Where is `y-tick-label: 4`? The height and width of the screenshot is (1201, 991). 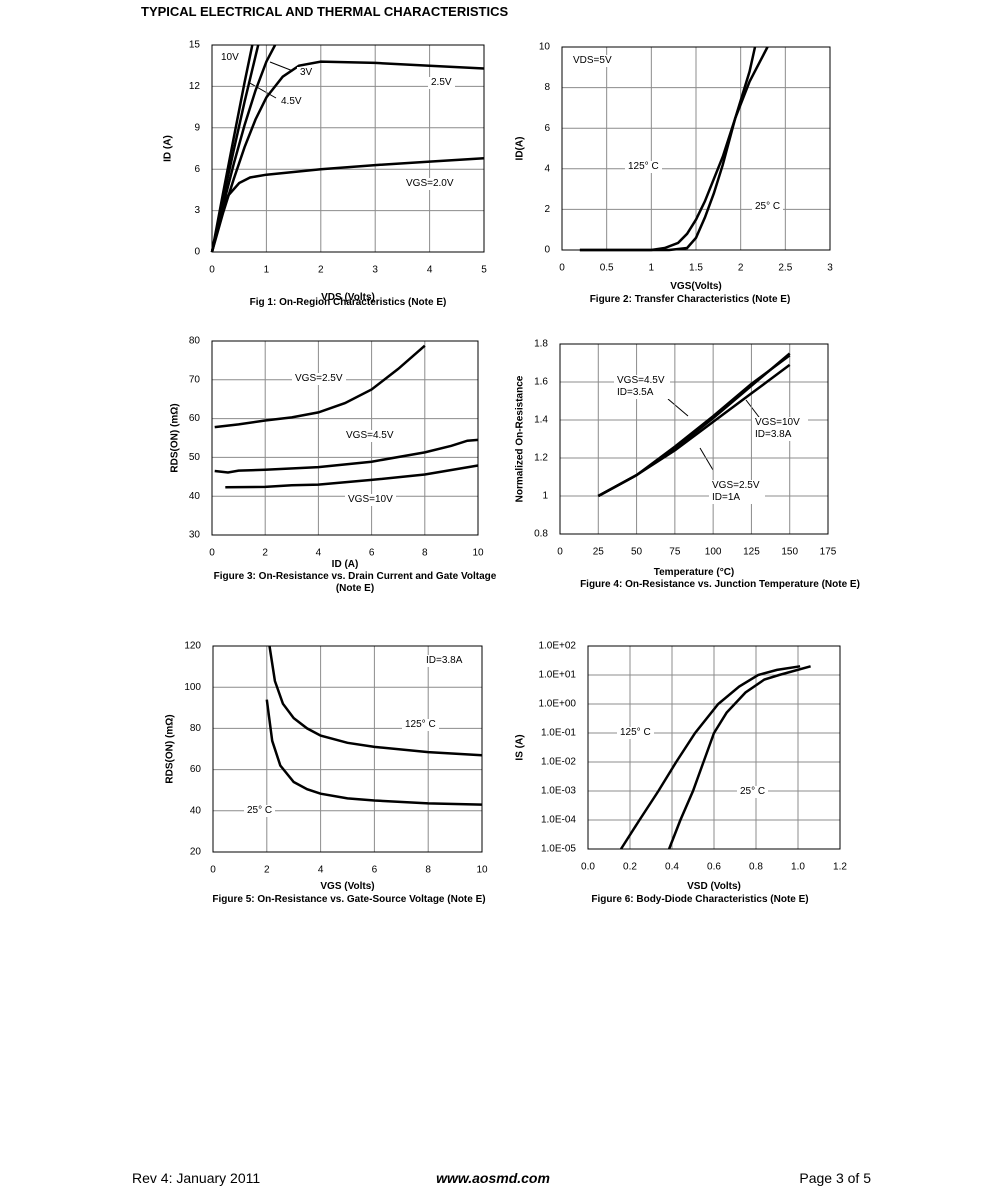 y-tick-label: 4 is located at coordinates (547, 168).